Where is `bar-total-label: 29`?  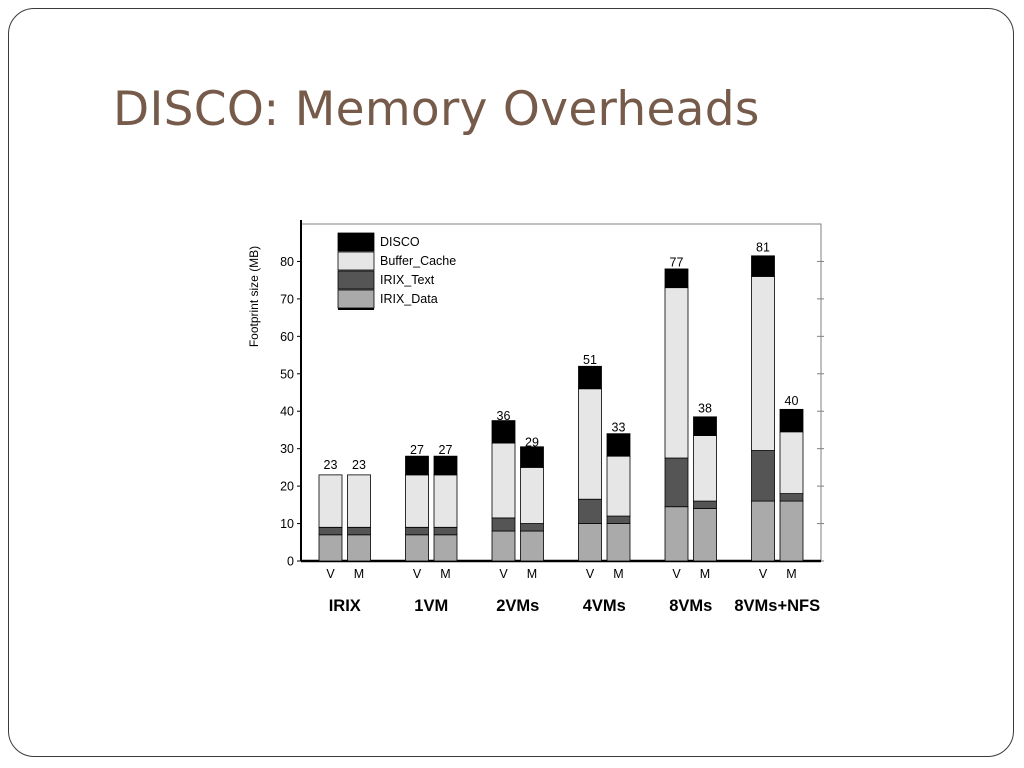
bar-total-label: 29 is located at coordinates (532, 442).